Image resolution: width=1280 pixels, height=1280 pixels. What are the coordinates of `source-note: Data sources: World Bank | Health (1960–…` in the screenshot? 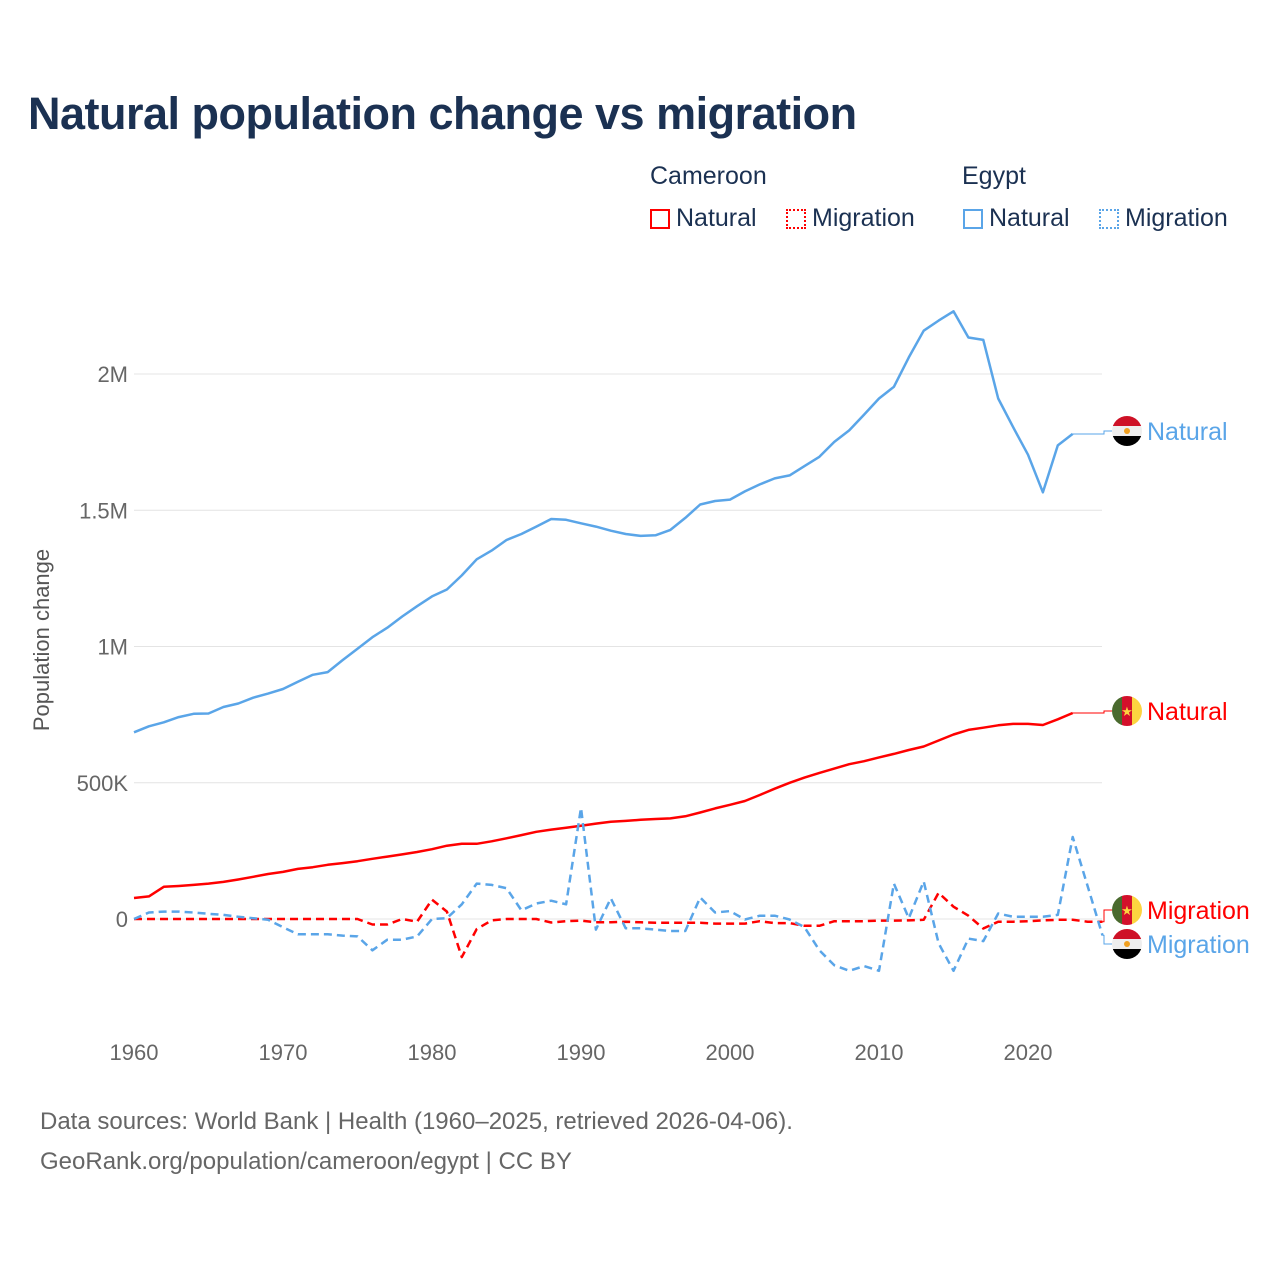 It's located at (416, 1121).